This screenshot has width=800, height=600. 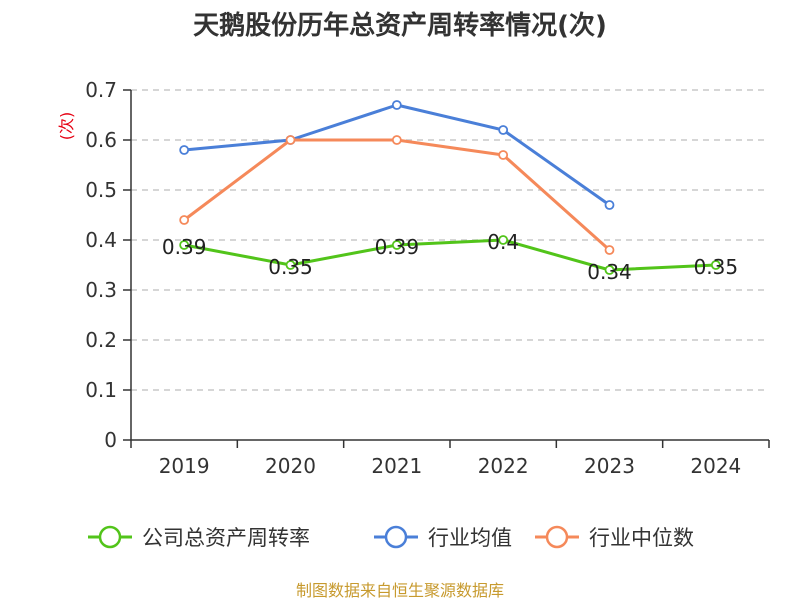 I want to click on data-labels: 0.39 0.35 0.39 0.4 0.34 0.35, so click(x=450, y=257).